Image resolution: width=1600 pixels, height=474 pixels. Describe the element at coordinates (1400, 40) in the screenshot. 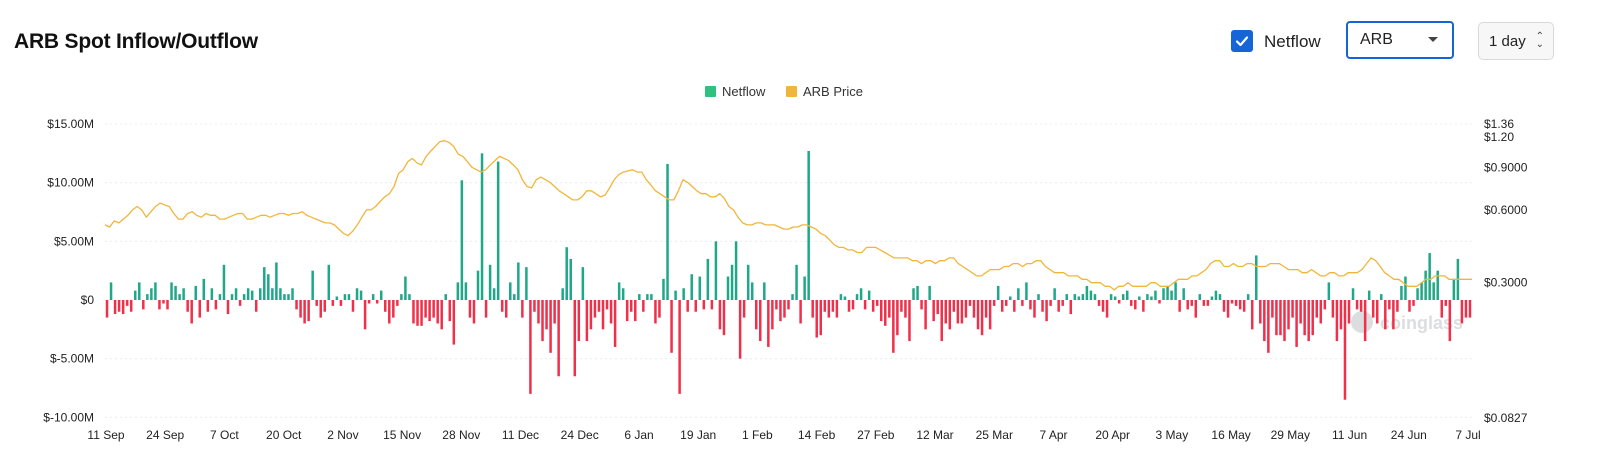

I see `coin-select: ARB` at that location.